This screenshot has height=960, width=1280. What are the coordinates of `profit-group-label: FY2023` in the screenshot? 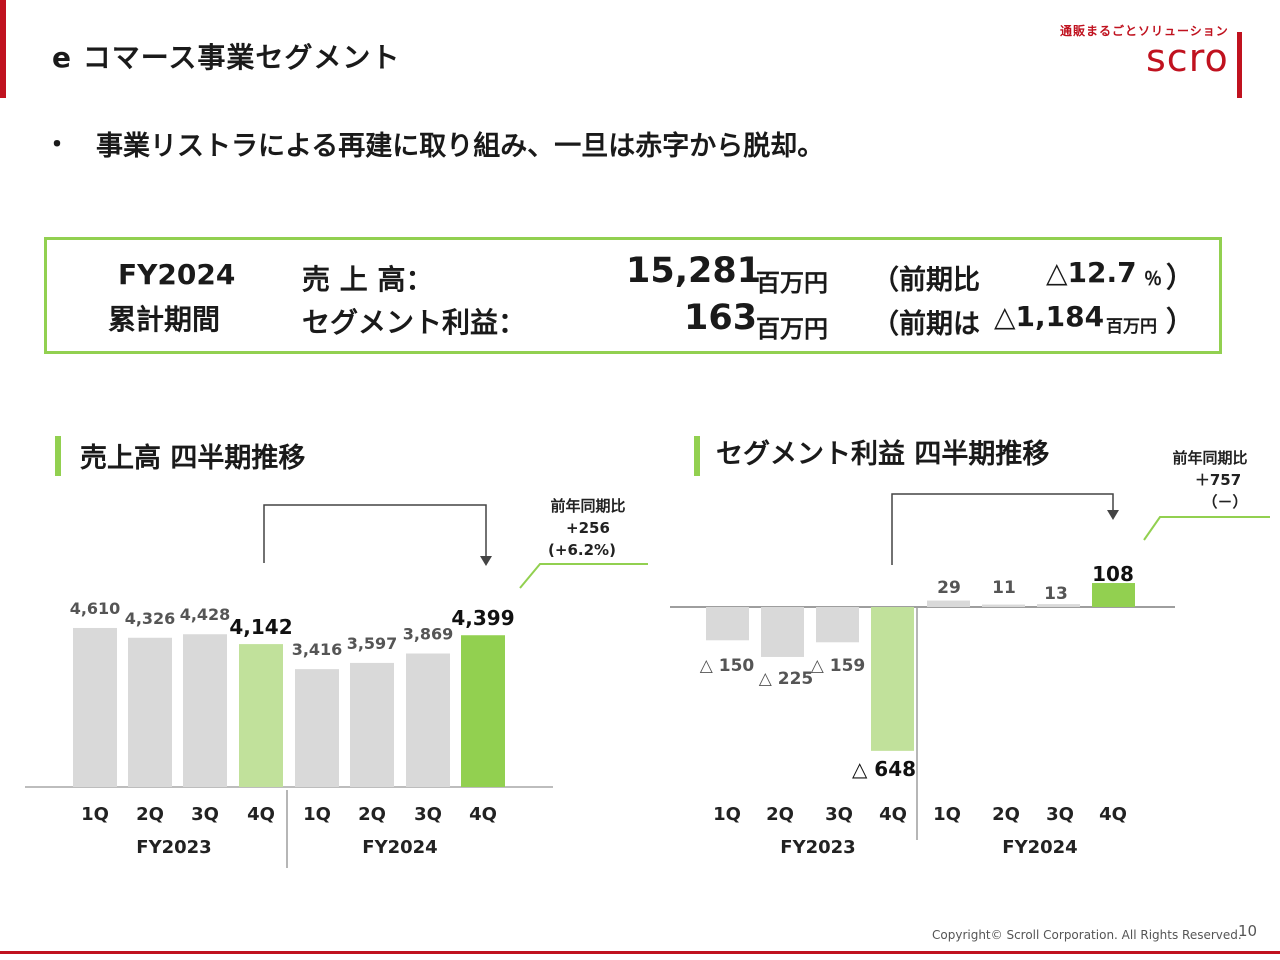 It's located at (817, 847).